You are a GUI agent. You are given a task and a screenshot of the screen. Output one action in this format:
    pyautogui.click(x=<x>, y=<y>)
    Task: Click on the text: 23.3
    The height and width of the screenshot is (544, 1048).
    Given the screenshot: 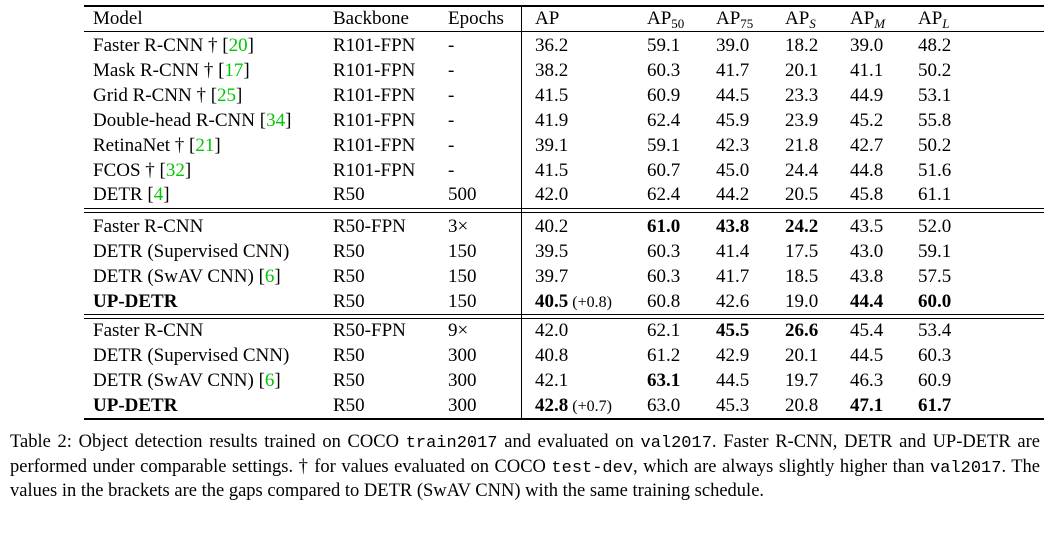 What is the action you would take?
    pyautogui.click(x=802, y=95)
    